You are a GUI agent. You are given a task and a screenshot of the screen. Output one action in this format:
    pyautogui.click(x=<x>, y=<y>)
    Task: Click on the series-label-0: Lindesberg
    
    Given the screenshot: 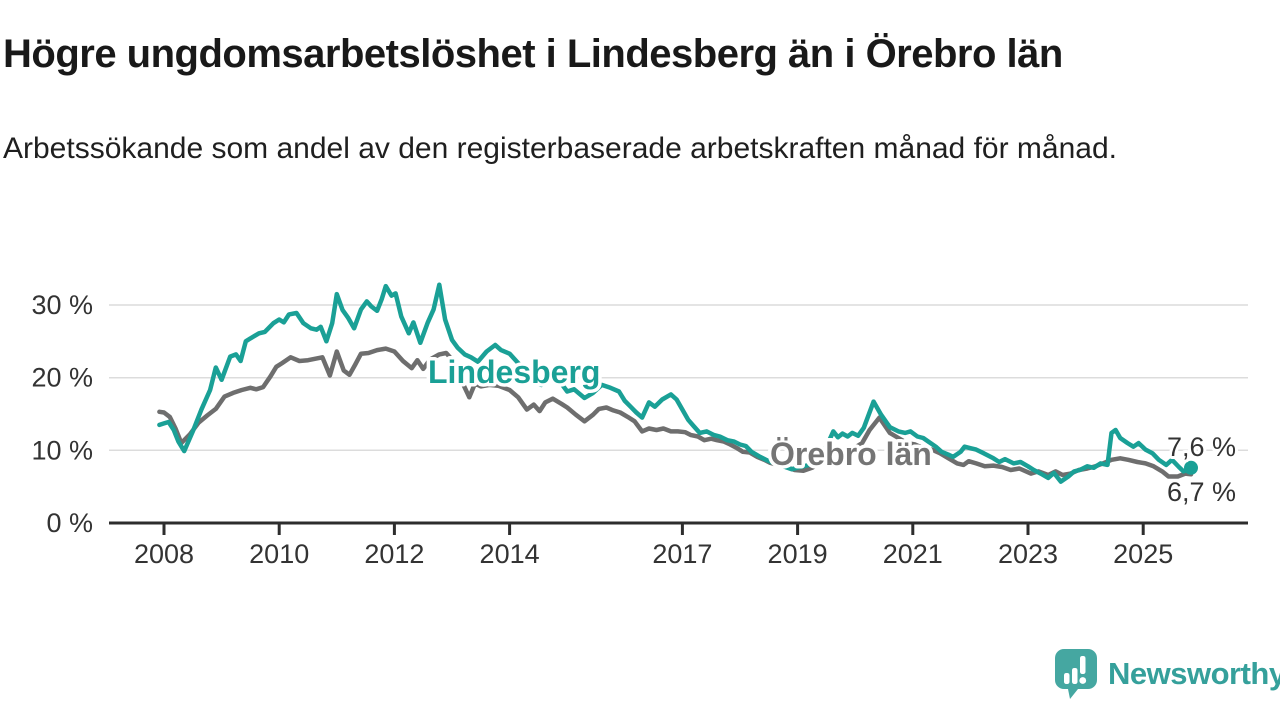 What is the action you would take?
    pyautogui.click(x=514, y=372)
    